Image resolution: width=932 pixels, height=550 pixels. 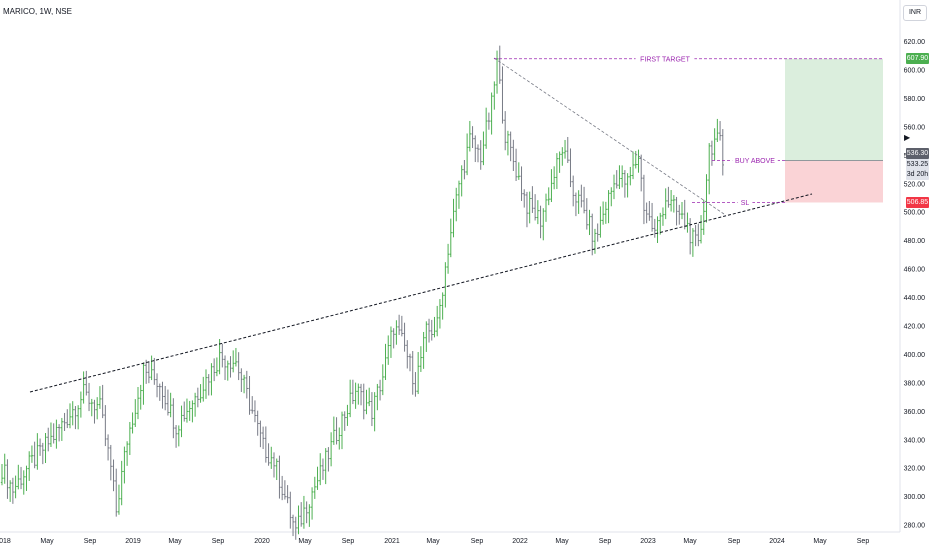 I want to click on profit-zone, so click(x=834, y=109).